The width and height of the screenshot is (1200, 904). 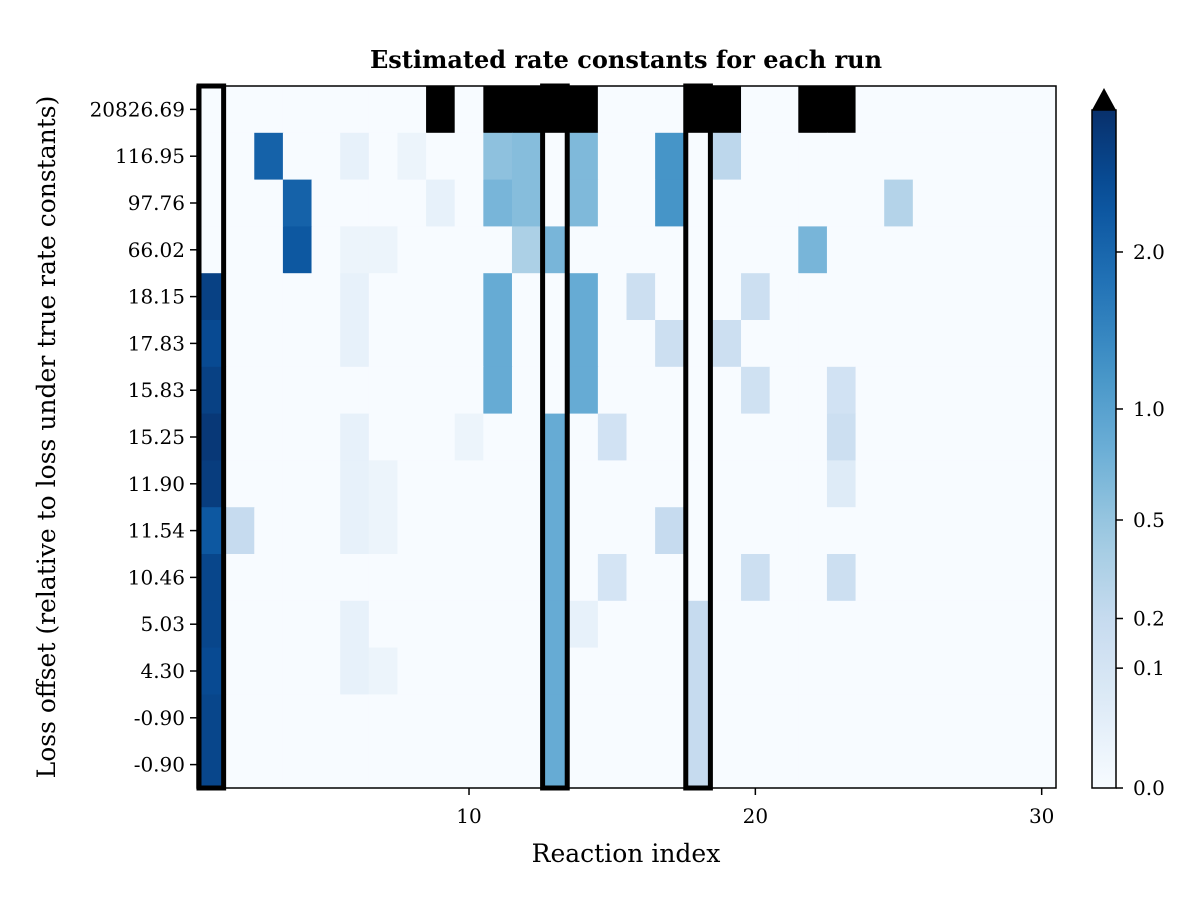 I want to click on y-tick-label: 20826.69, so click(x=137, y=109).